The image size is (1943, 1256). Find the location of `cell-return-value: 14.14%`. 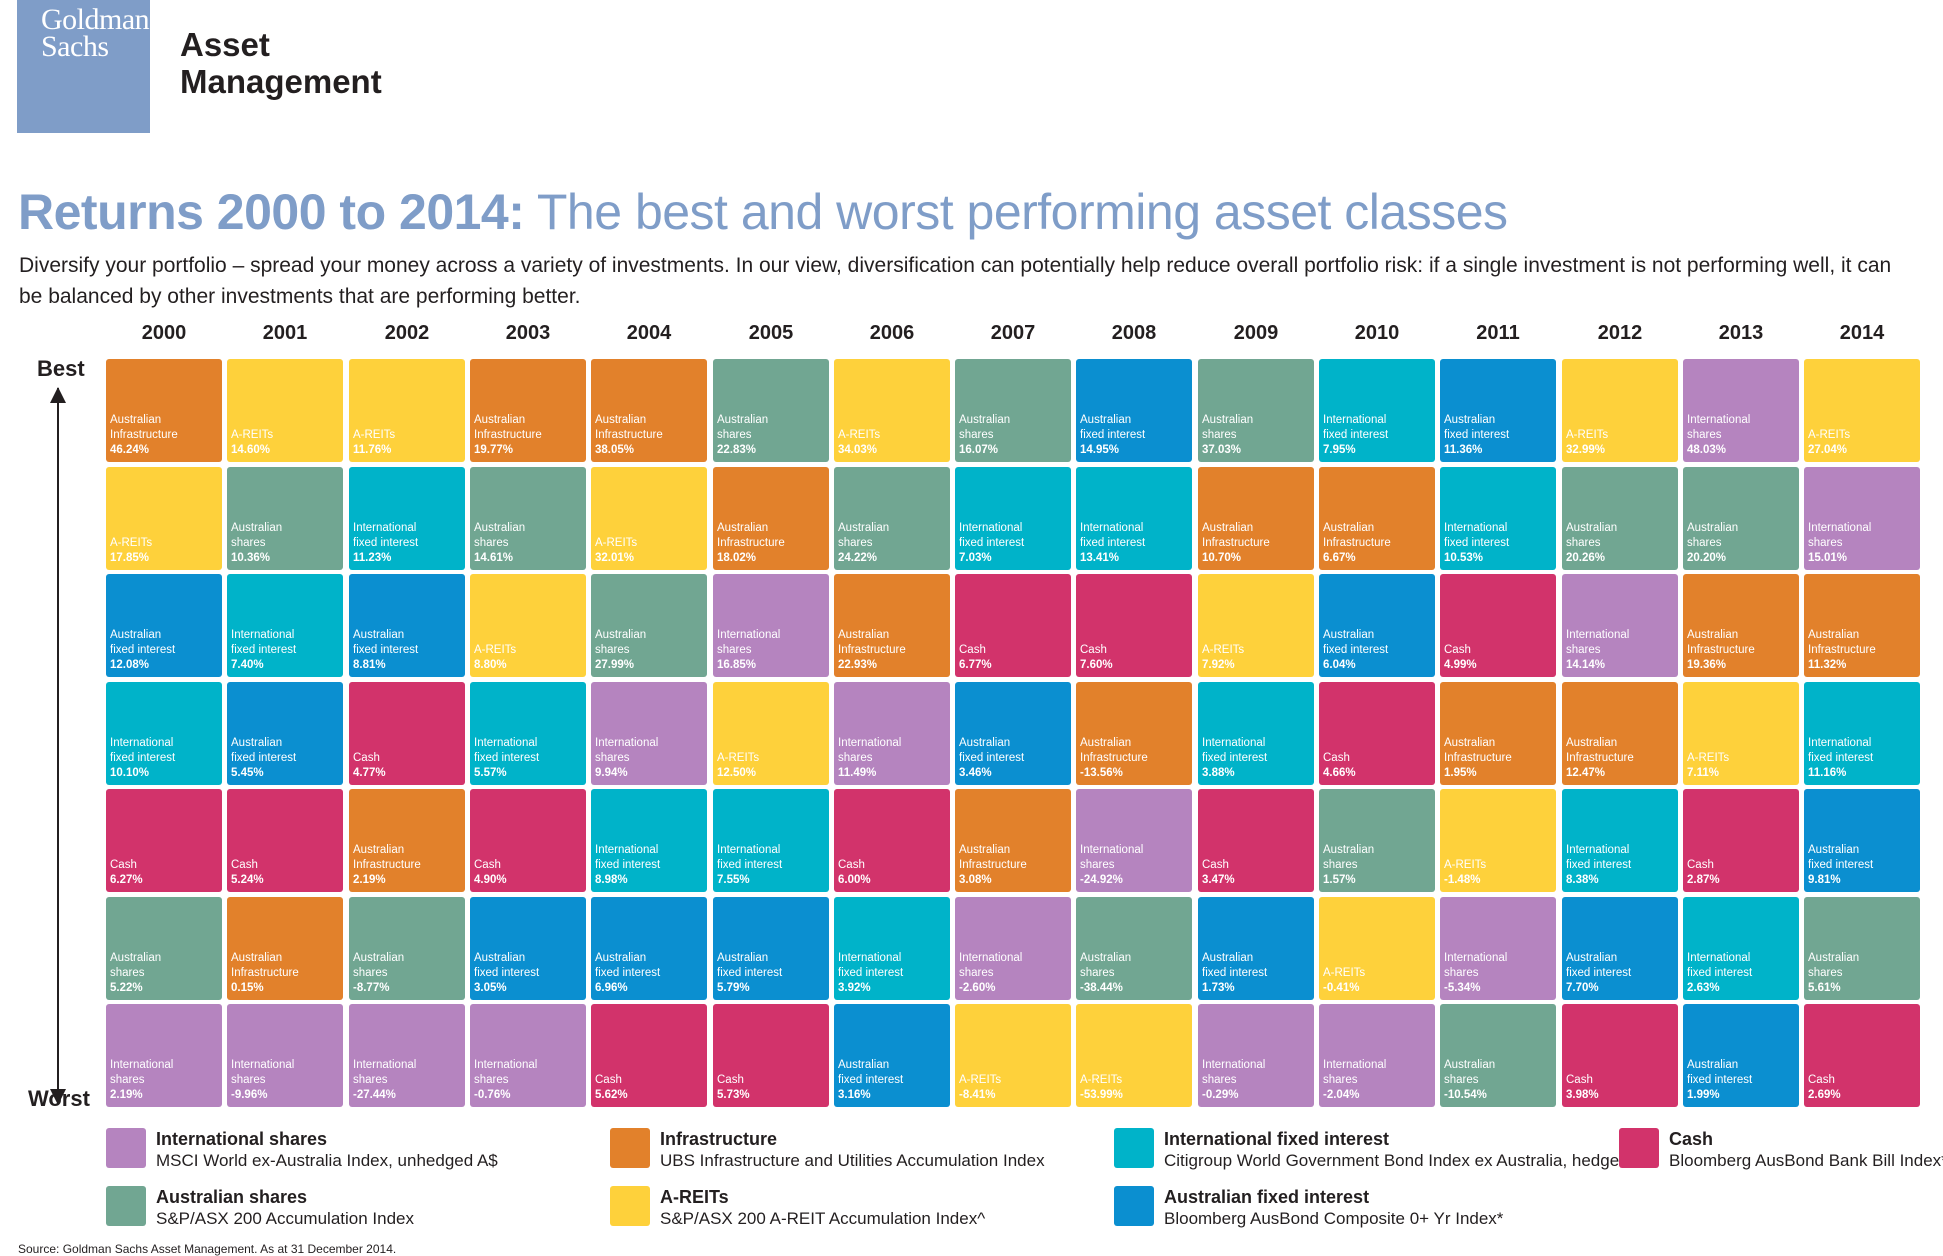

cell-return-value: 14.14% is located at coordinates (1586, 665).